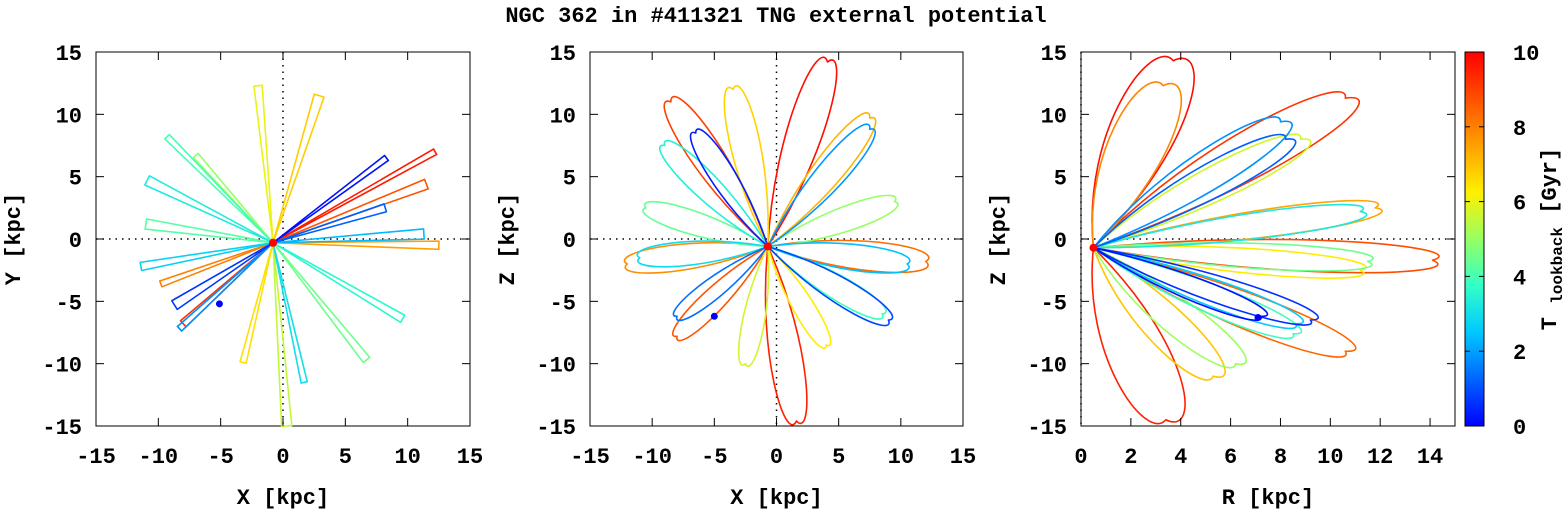 This screenshot has width=1567, height=514. I want to click on y-axis-label: Y [kpc], so click(14, 239).